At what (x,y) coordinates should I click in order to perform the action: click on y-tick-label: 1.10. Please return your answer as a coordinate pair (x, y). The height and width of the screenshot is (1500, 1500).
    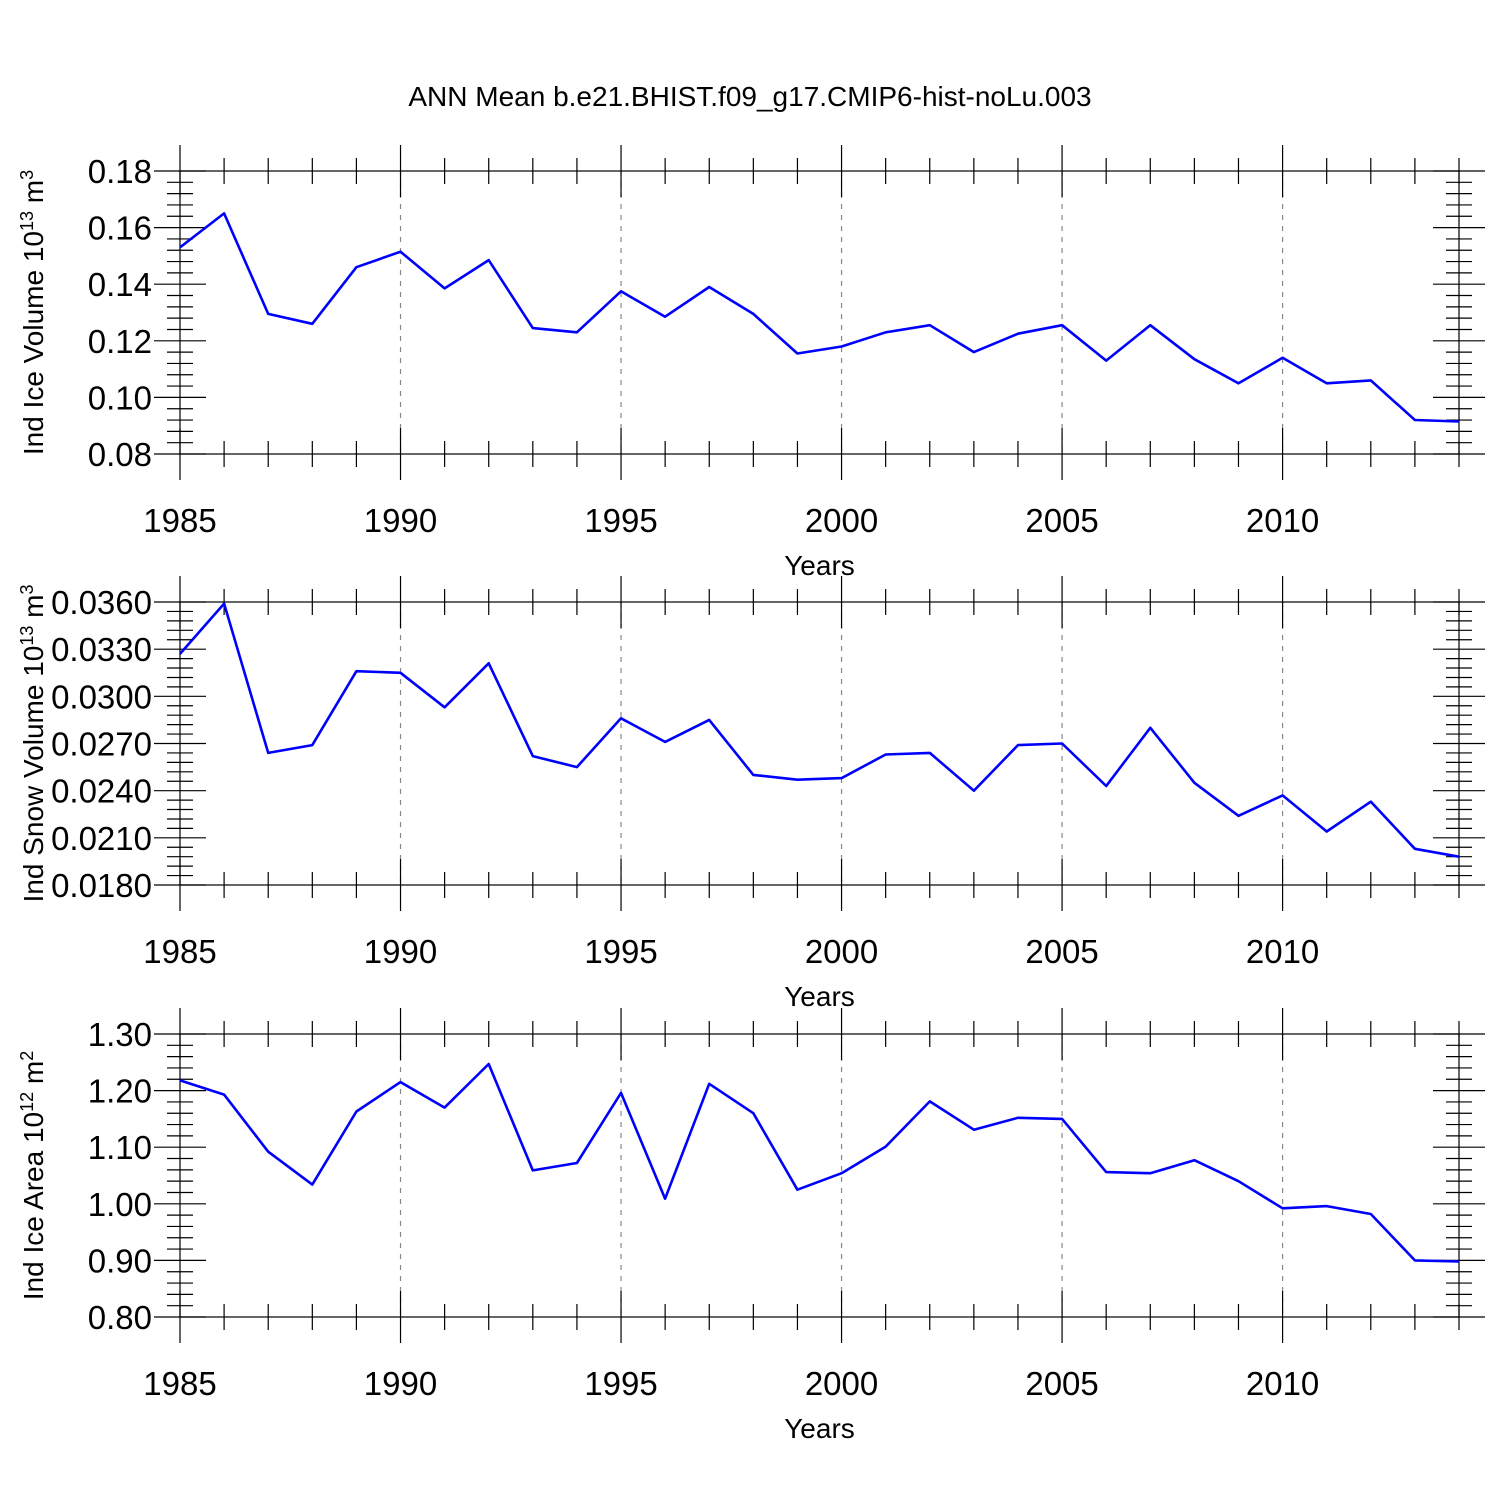
    Looking at the image, I should click on (120, 1147).